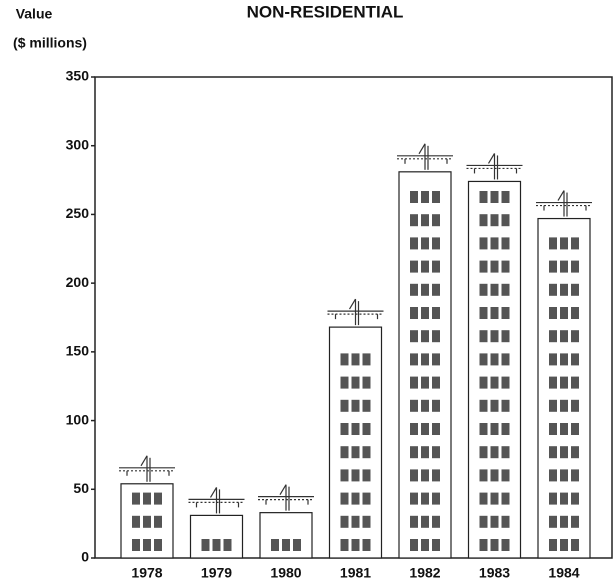 This screenshot has width=613, height=583. I want to click on x-tick-label: 1983, so click(494, 573).